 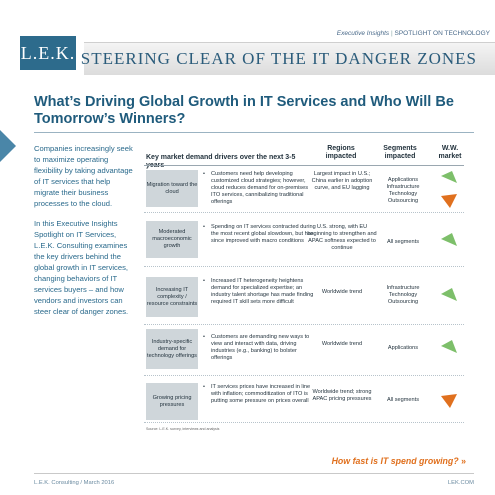 I want to click on driver-label: Moderated macroeconomic growth, so click(x=172, y=239).